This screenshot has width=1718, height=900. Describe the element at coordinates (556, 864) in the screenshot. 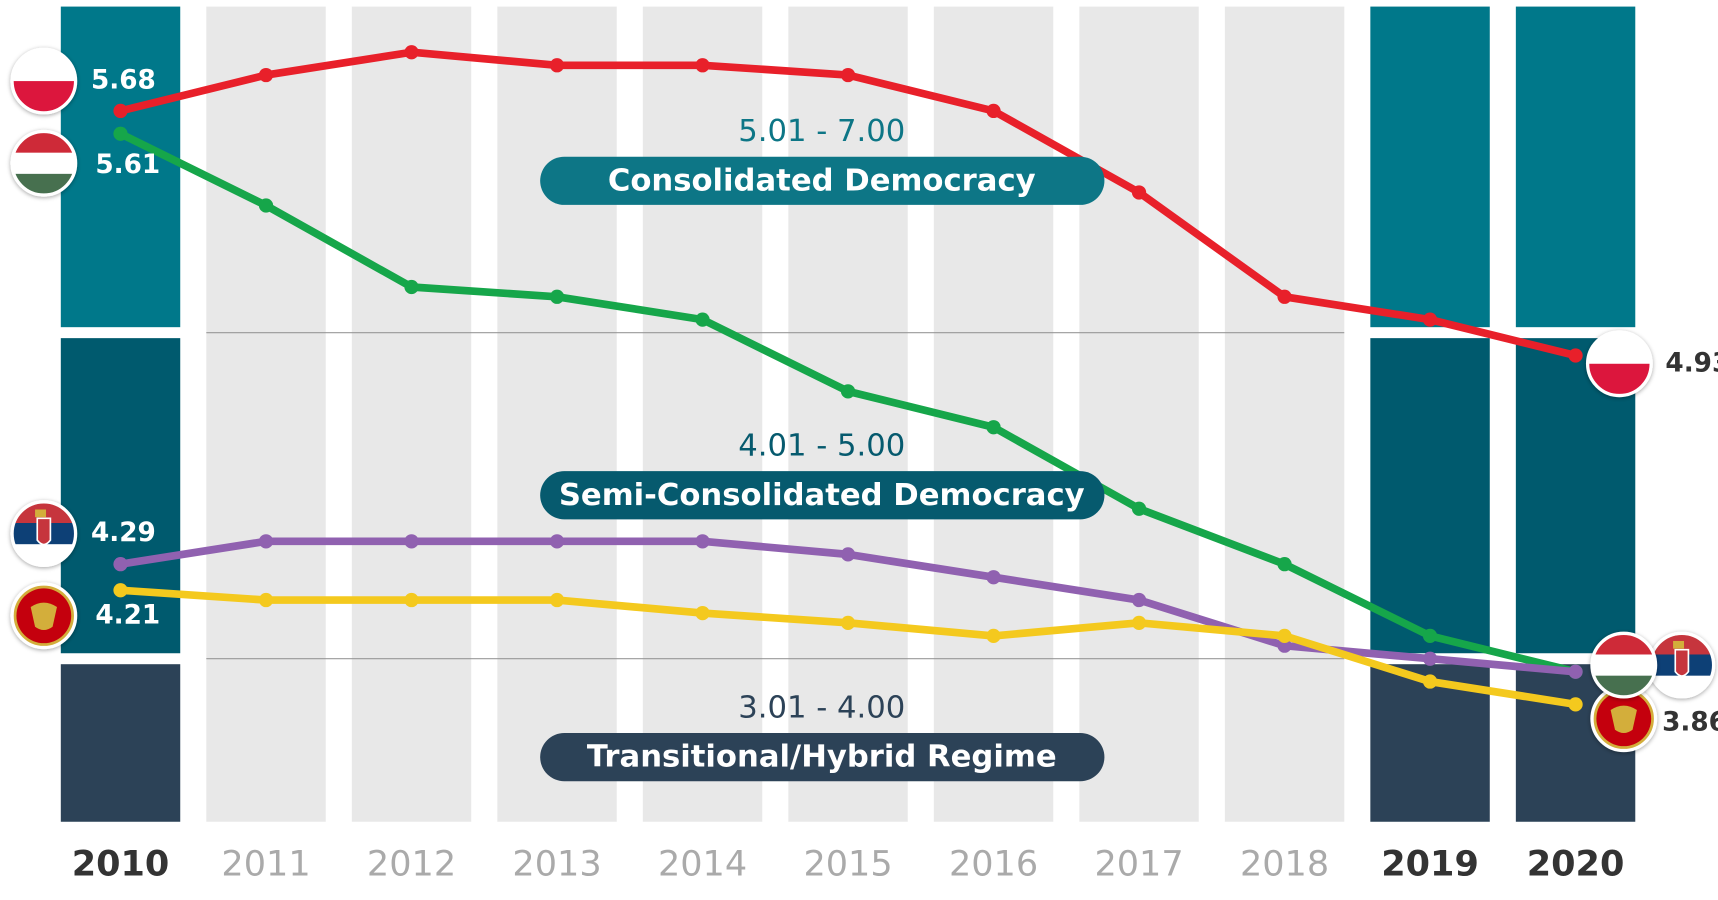

I see `x-tick-label: 2013` at that location.